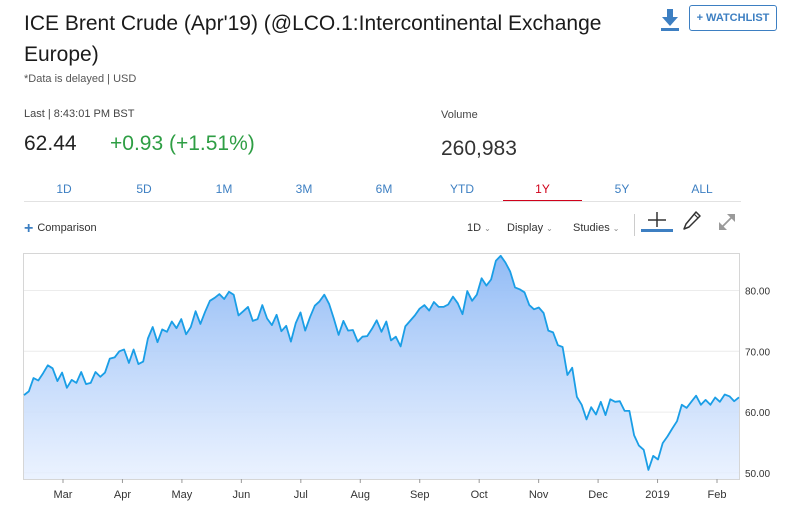 The width and height of the screenshot is (797, 514). What do you see at coordinates (301, 495) in the screenshot?
I see `x-tick-label: Jul` at bounding box center [301, 495].